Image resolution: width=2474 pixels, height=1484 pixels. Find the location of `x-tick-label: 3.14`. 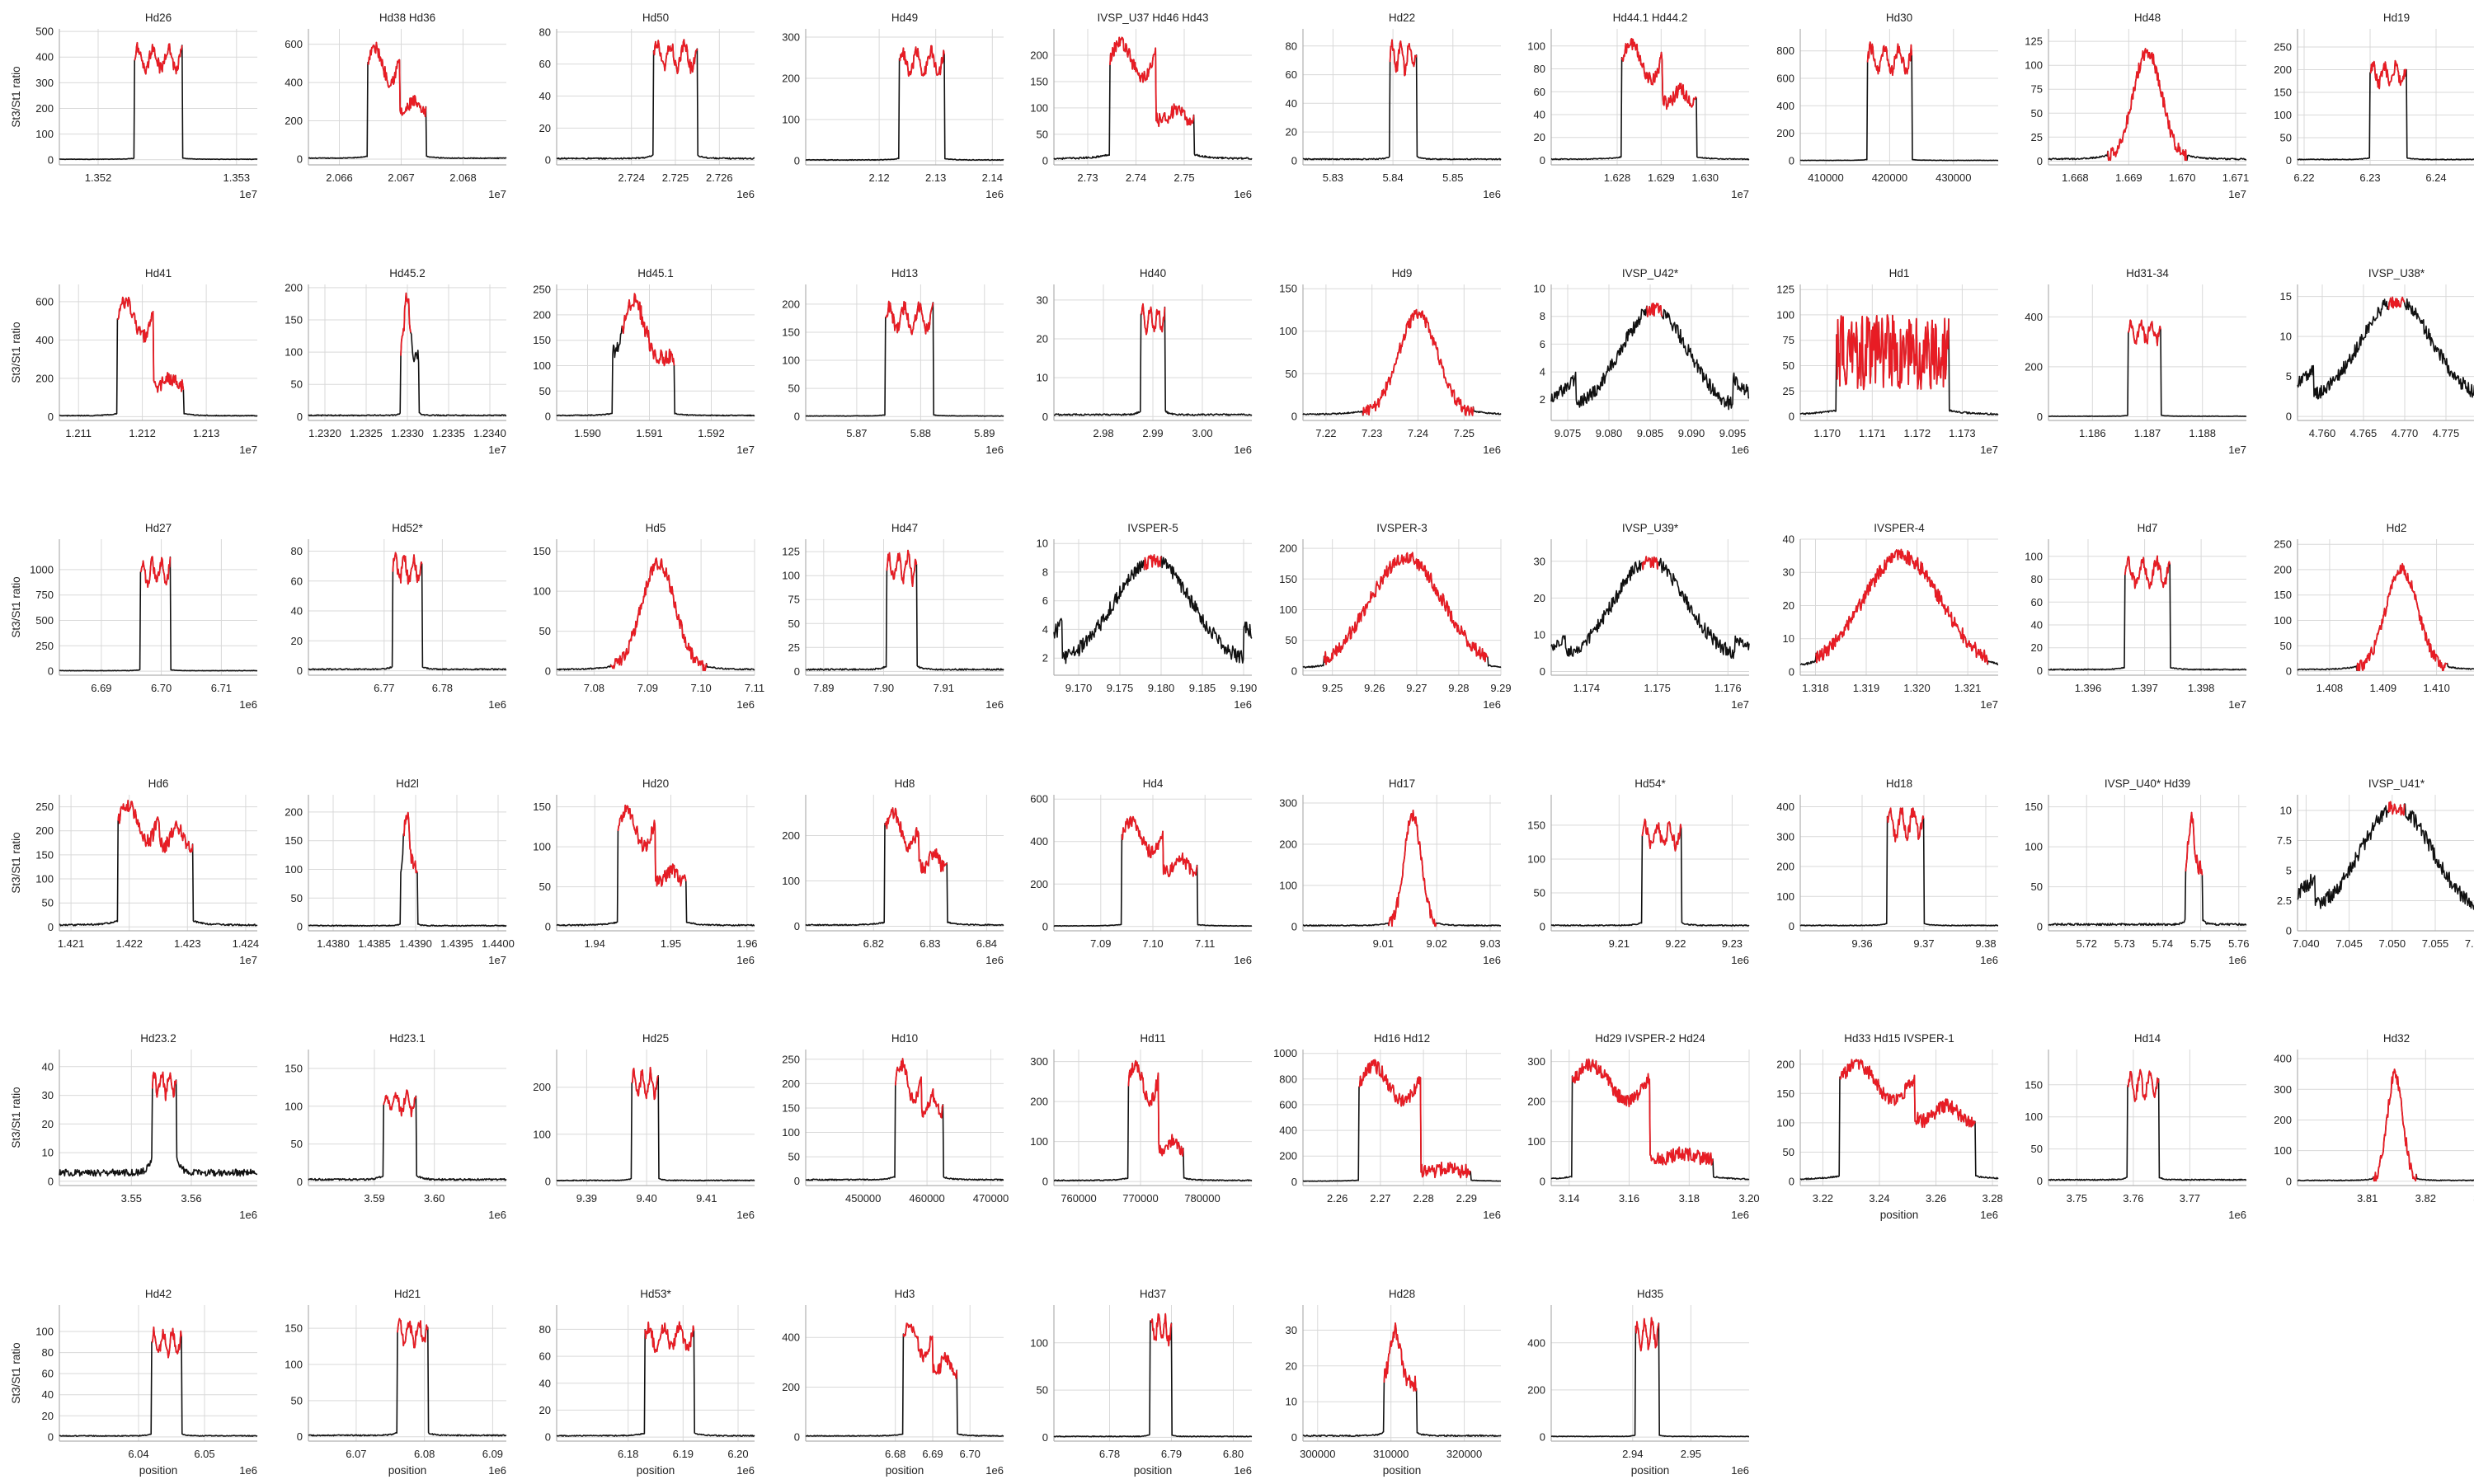

x-tick-label: 3.14 is located at coordinates (1569, 1198).